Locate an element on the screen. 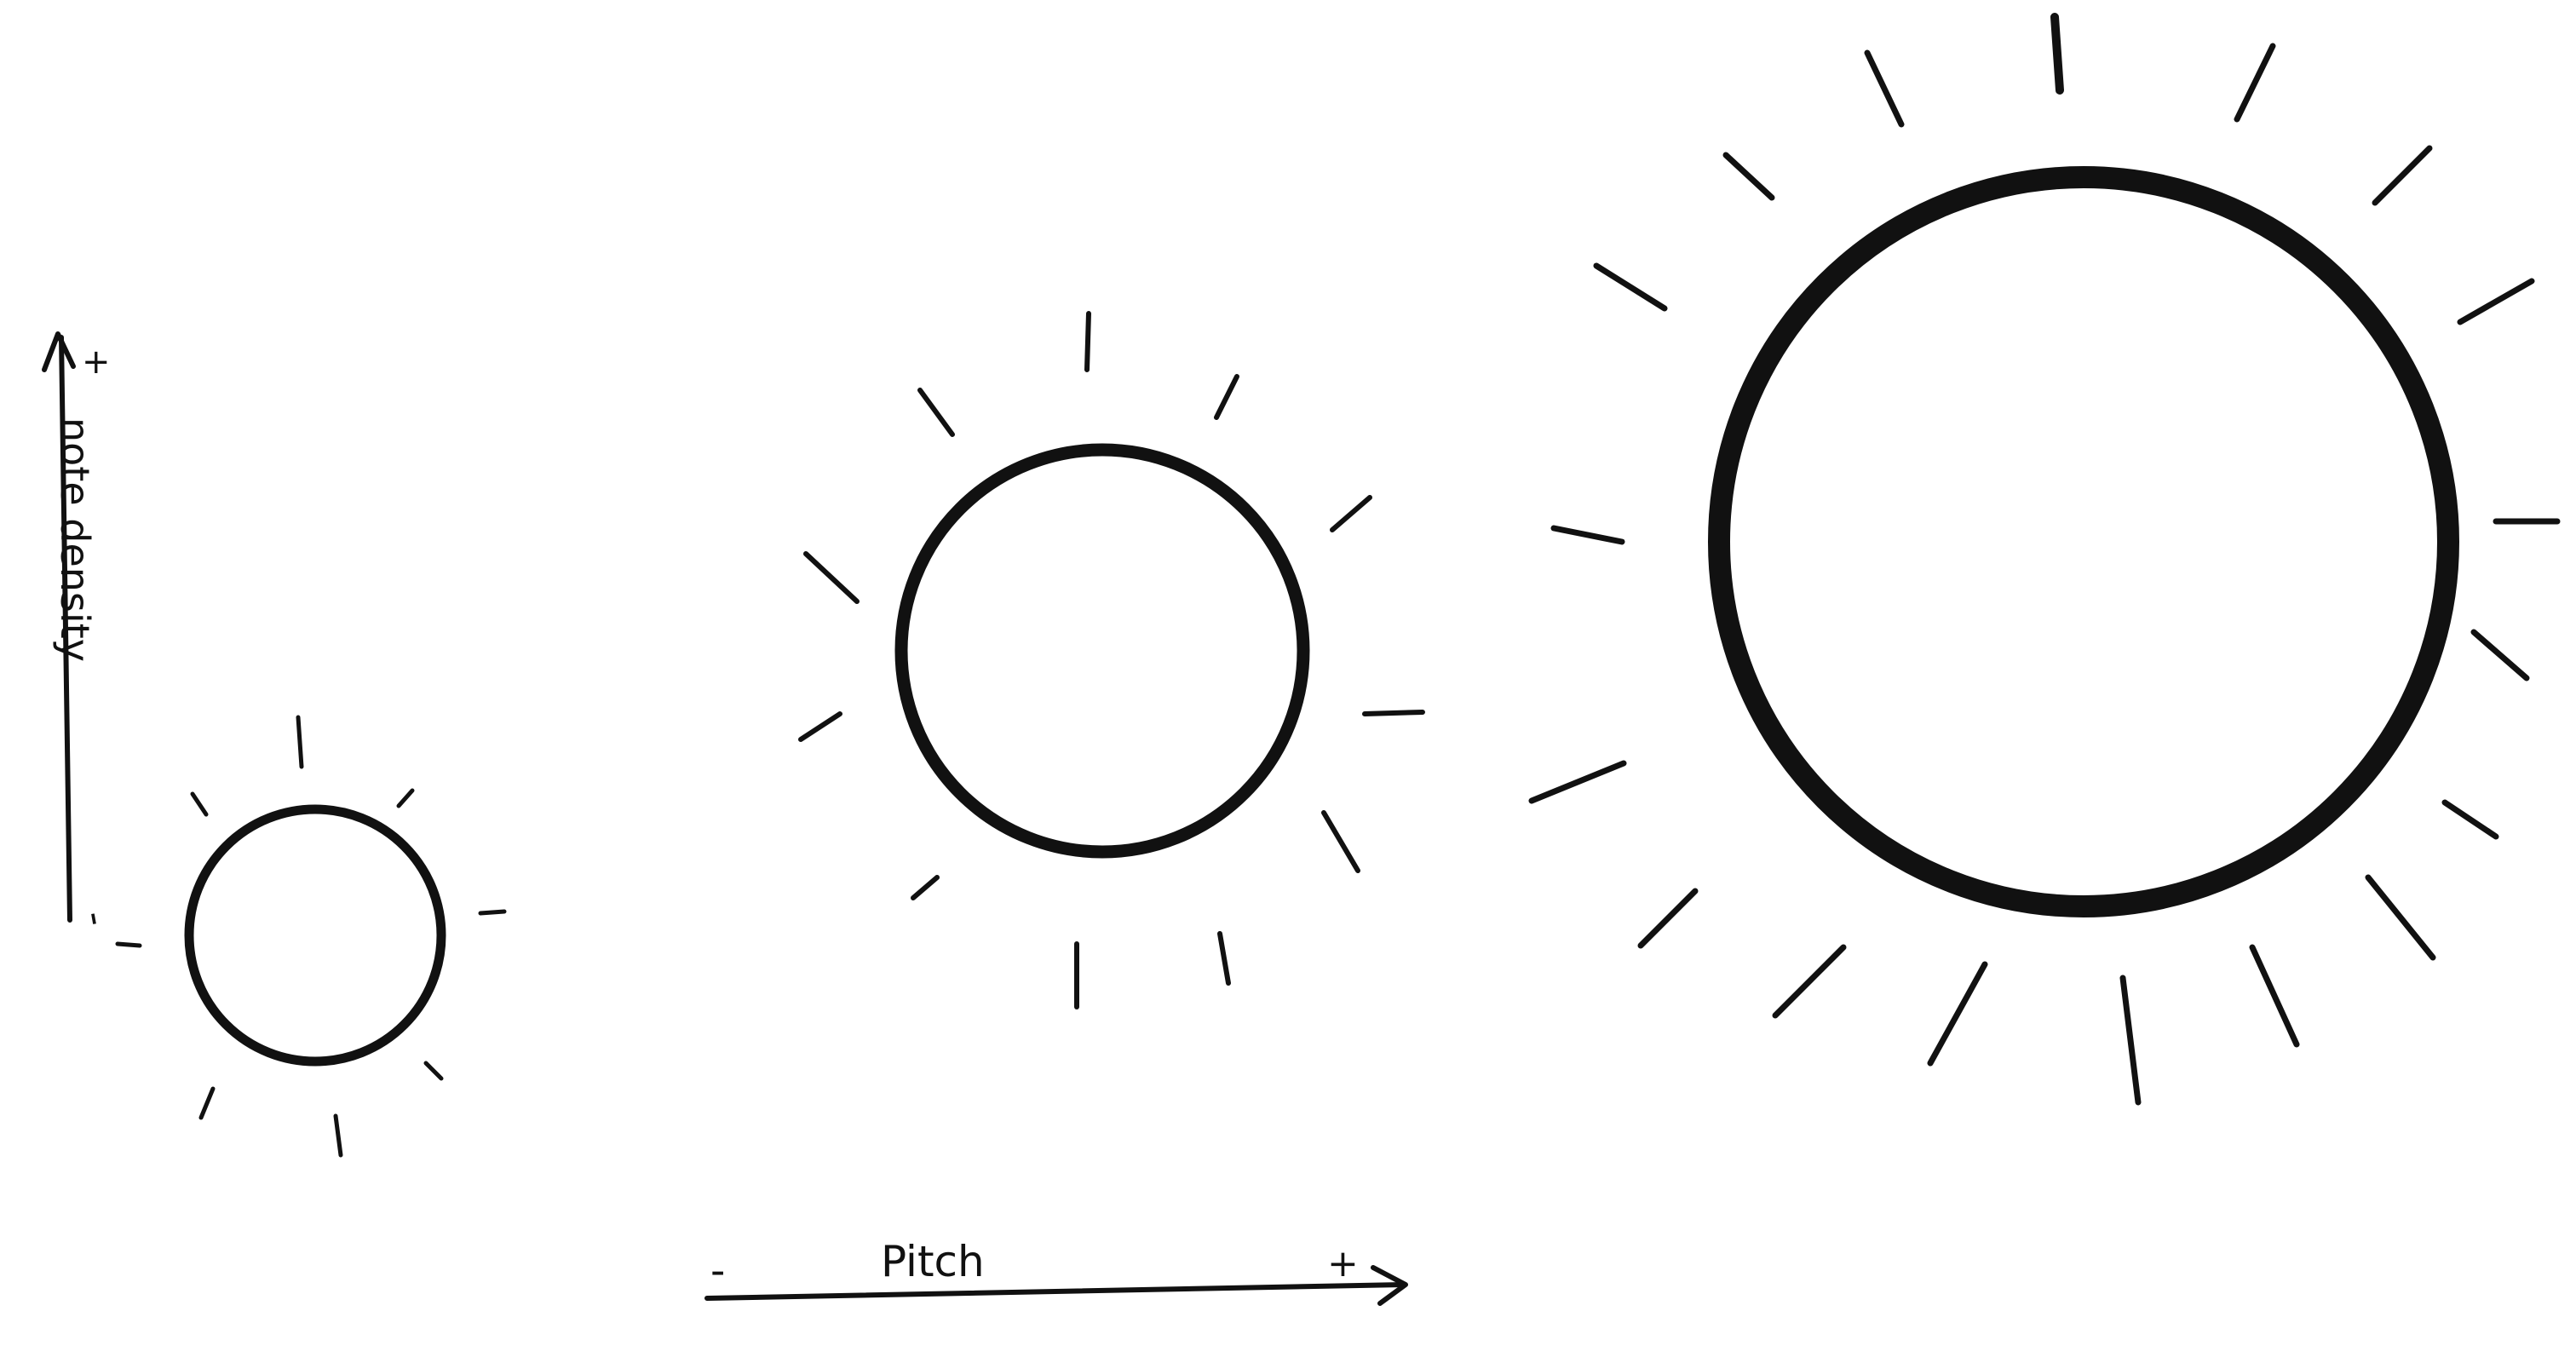  horizontal-axis-plus: + is located at coordinates (1343, 1264).